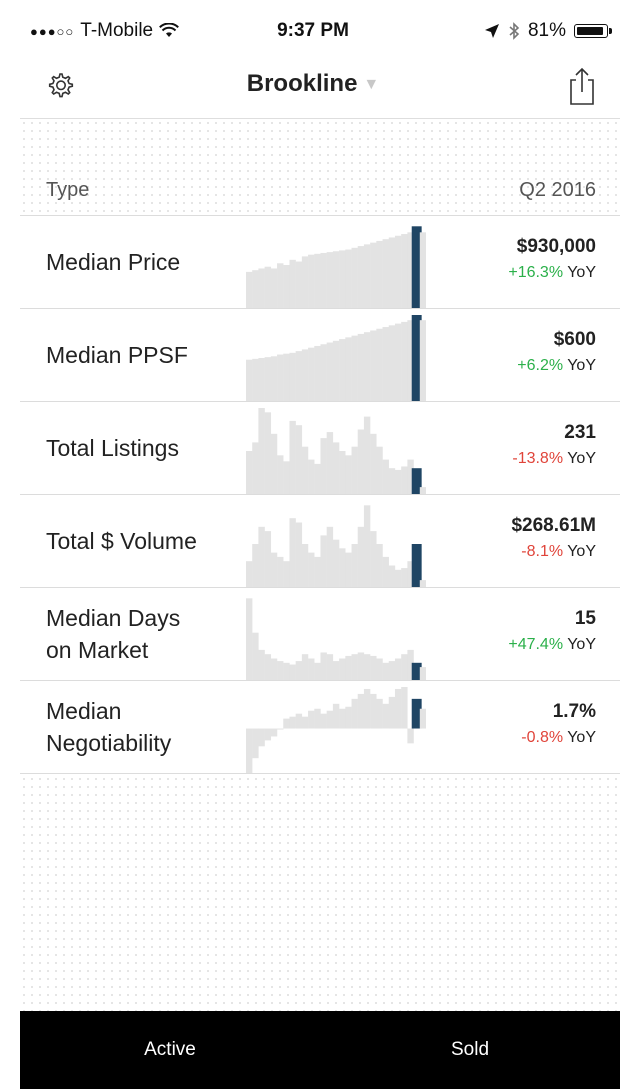  Describe the element at coordinates (169, 30) in the screenshot. I see `wifi-icon` at that location.